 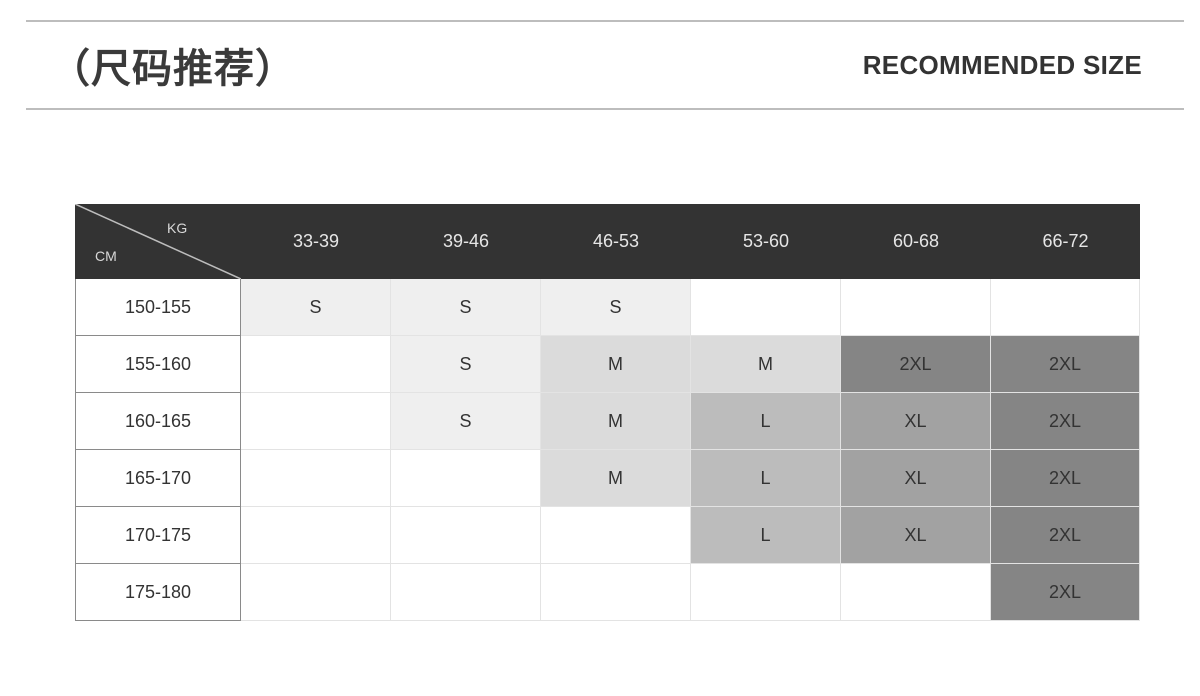 I want to click on table-row: 165-170 M L XL 2XL, so click(x=607, y=478).